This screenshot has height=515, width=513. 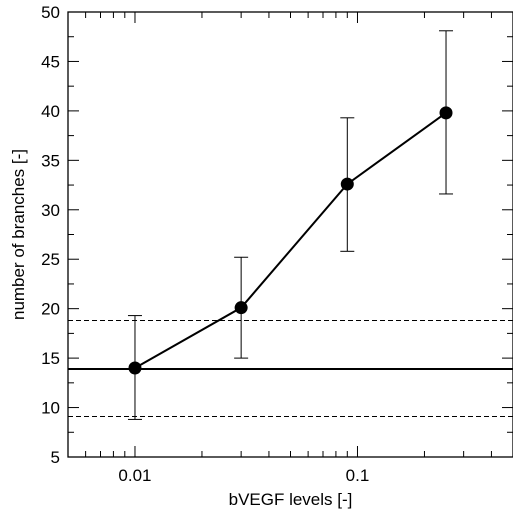 I want to click on x-tick-label: 0.1, so click(x=358, y=475).